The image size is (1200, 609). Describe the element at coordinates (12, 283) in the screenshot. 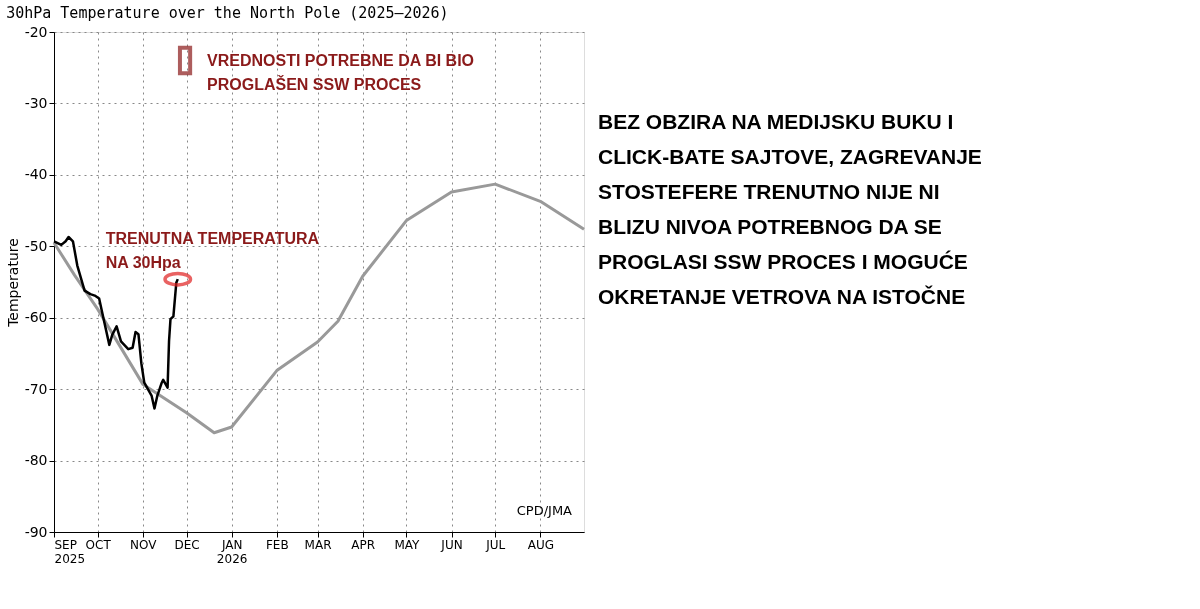

I see `y-axis-title: Temperature` at that location.